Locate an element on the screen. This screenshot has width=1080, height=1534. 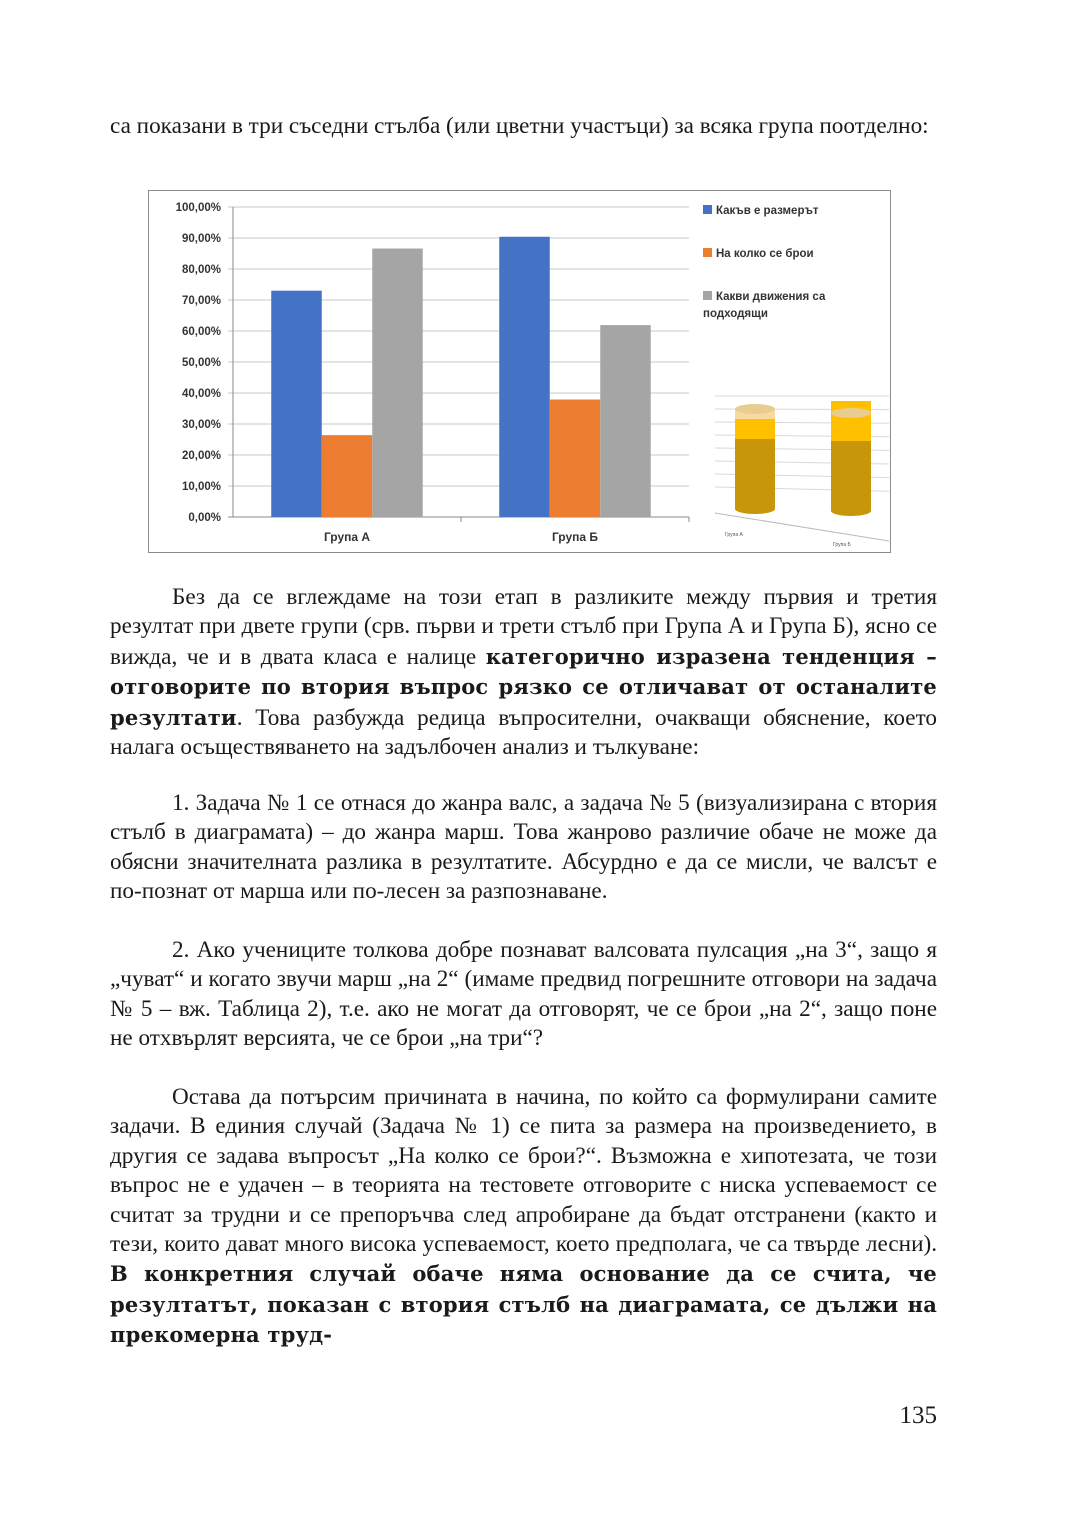
y-tick-label: 60,00% is located at coordinates (201, 332).